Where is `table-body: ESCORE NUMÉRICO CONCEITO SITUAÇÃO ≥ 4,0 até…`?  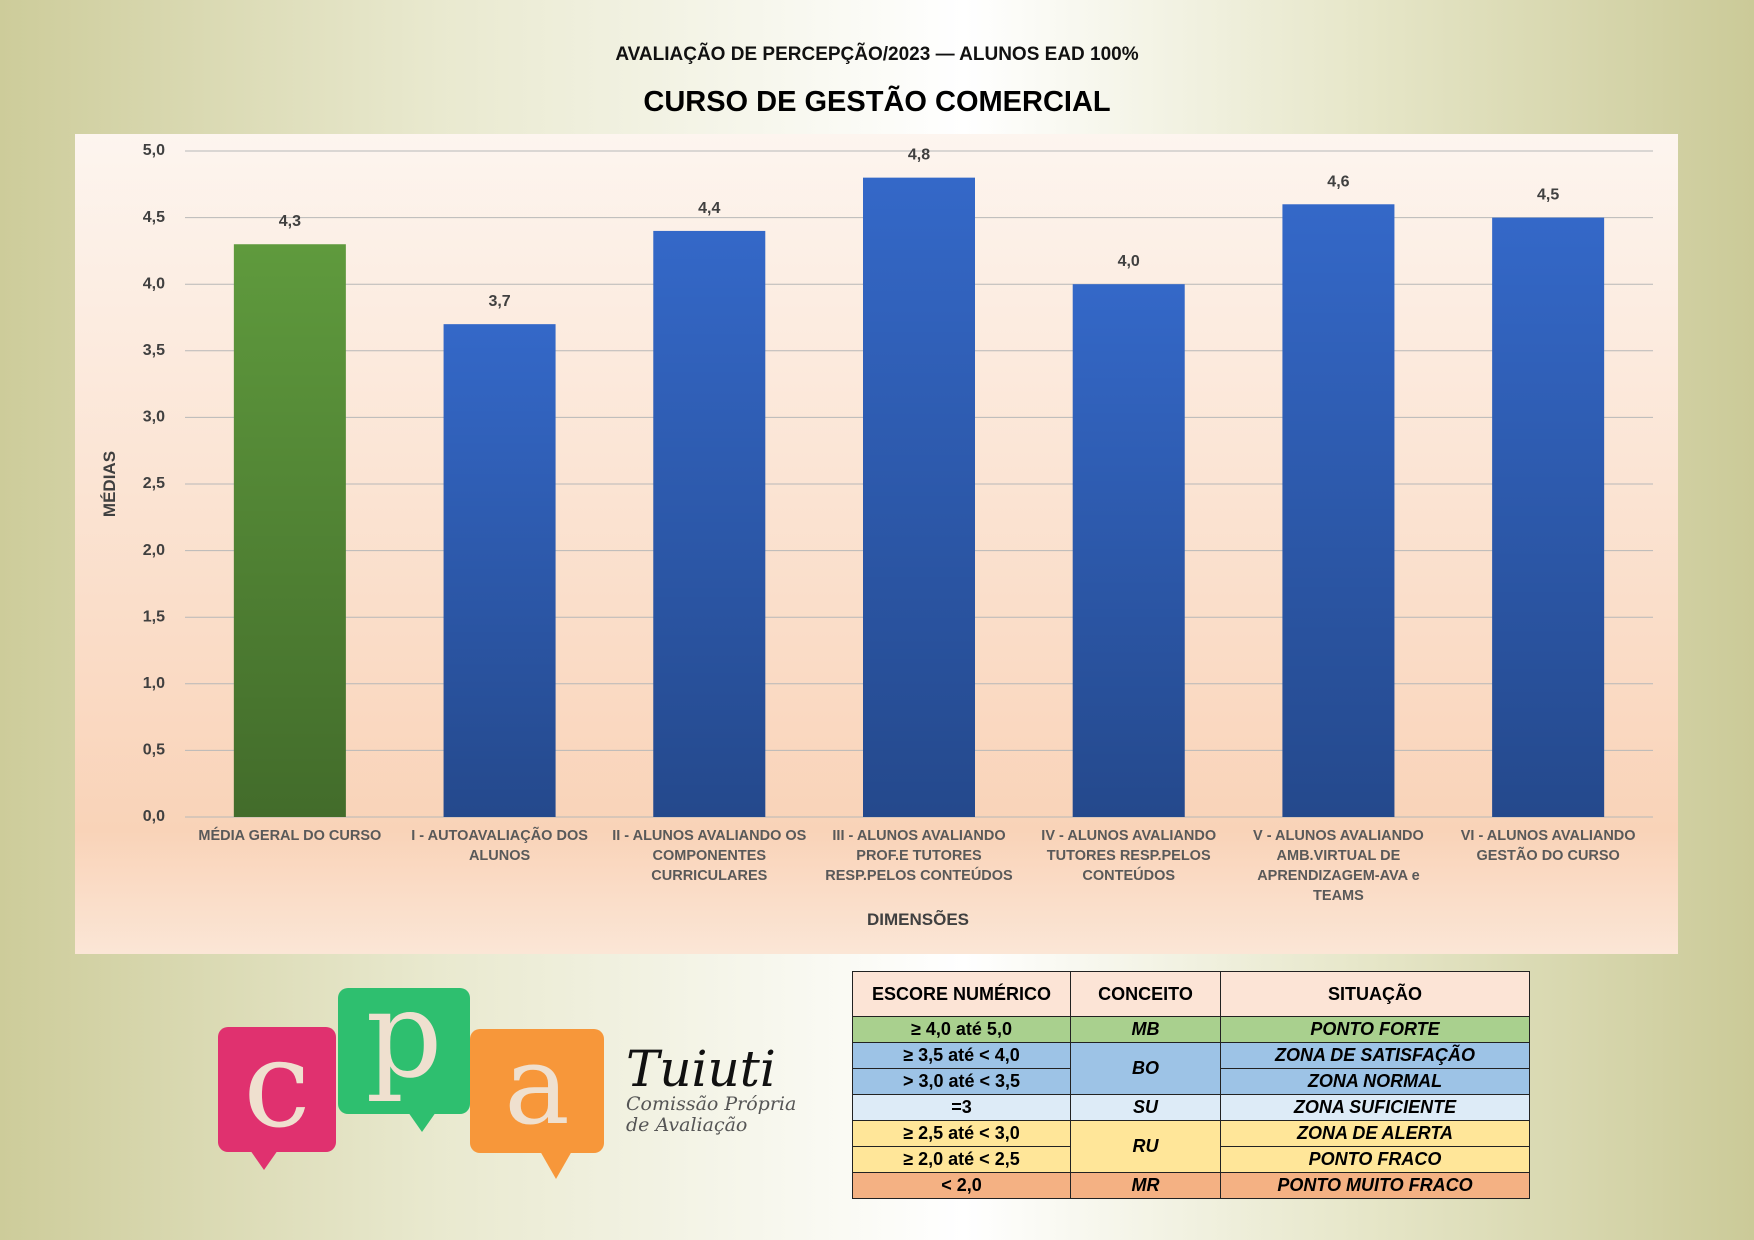 table-body: ESCORE NUMÉRICO CONCEITO SITUAÇÃO ≥ 4,0 até… is located at coordinates (1191, 1085).